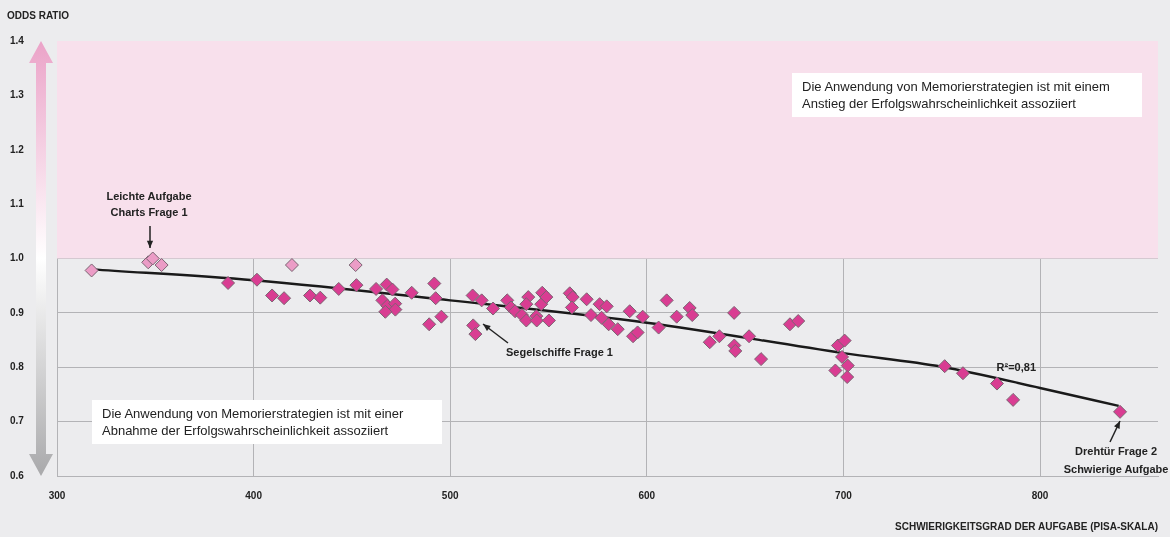 This screenshot has height=537, width=1170. Describe the element at coordinates (844, 495) in the screenshot. I see `x-tick-label: 700` at that location.